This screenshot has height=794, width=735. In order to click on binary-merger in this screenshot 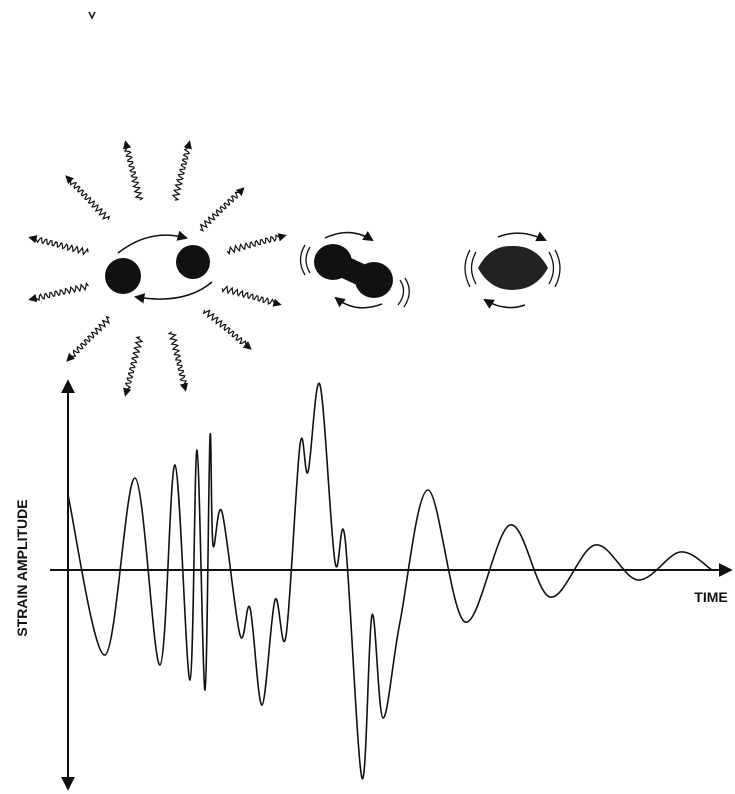, I will do `click(354, 270)`.